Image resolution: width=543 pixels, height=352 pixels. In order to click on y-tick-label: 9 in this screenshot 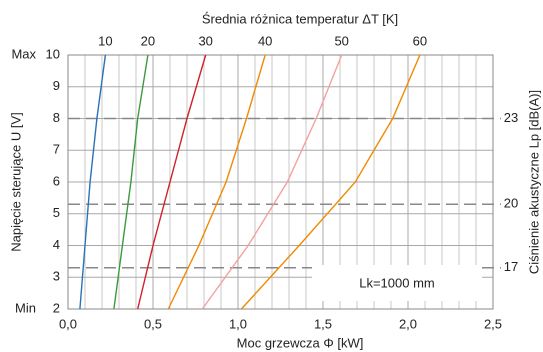, I will do `click(56, 85)`.